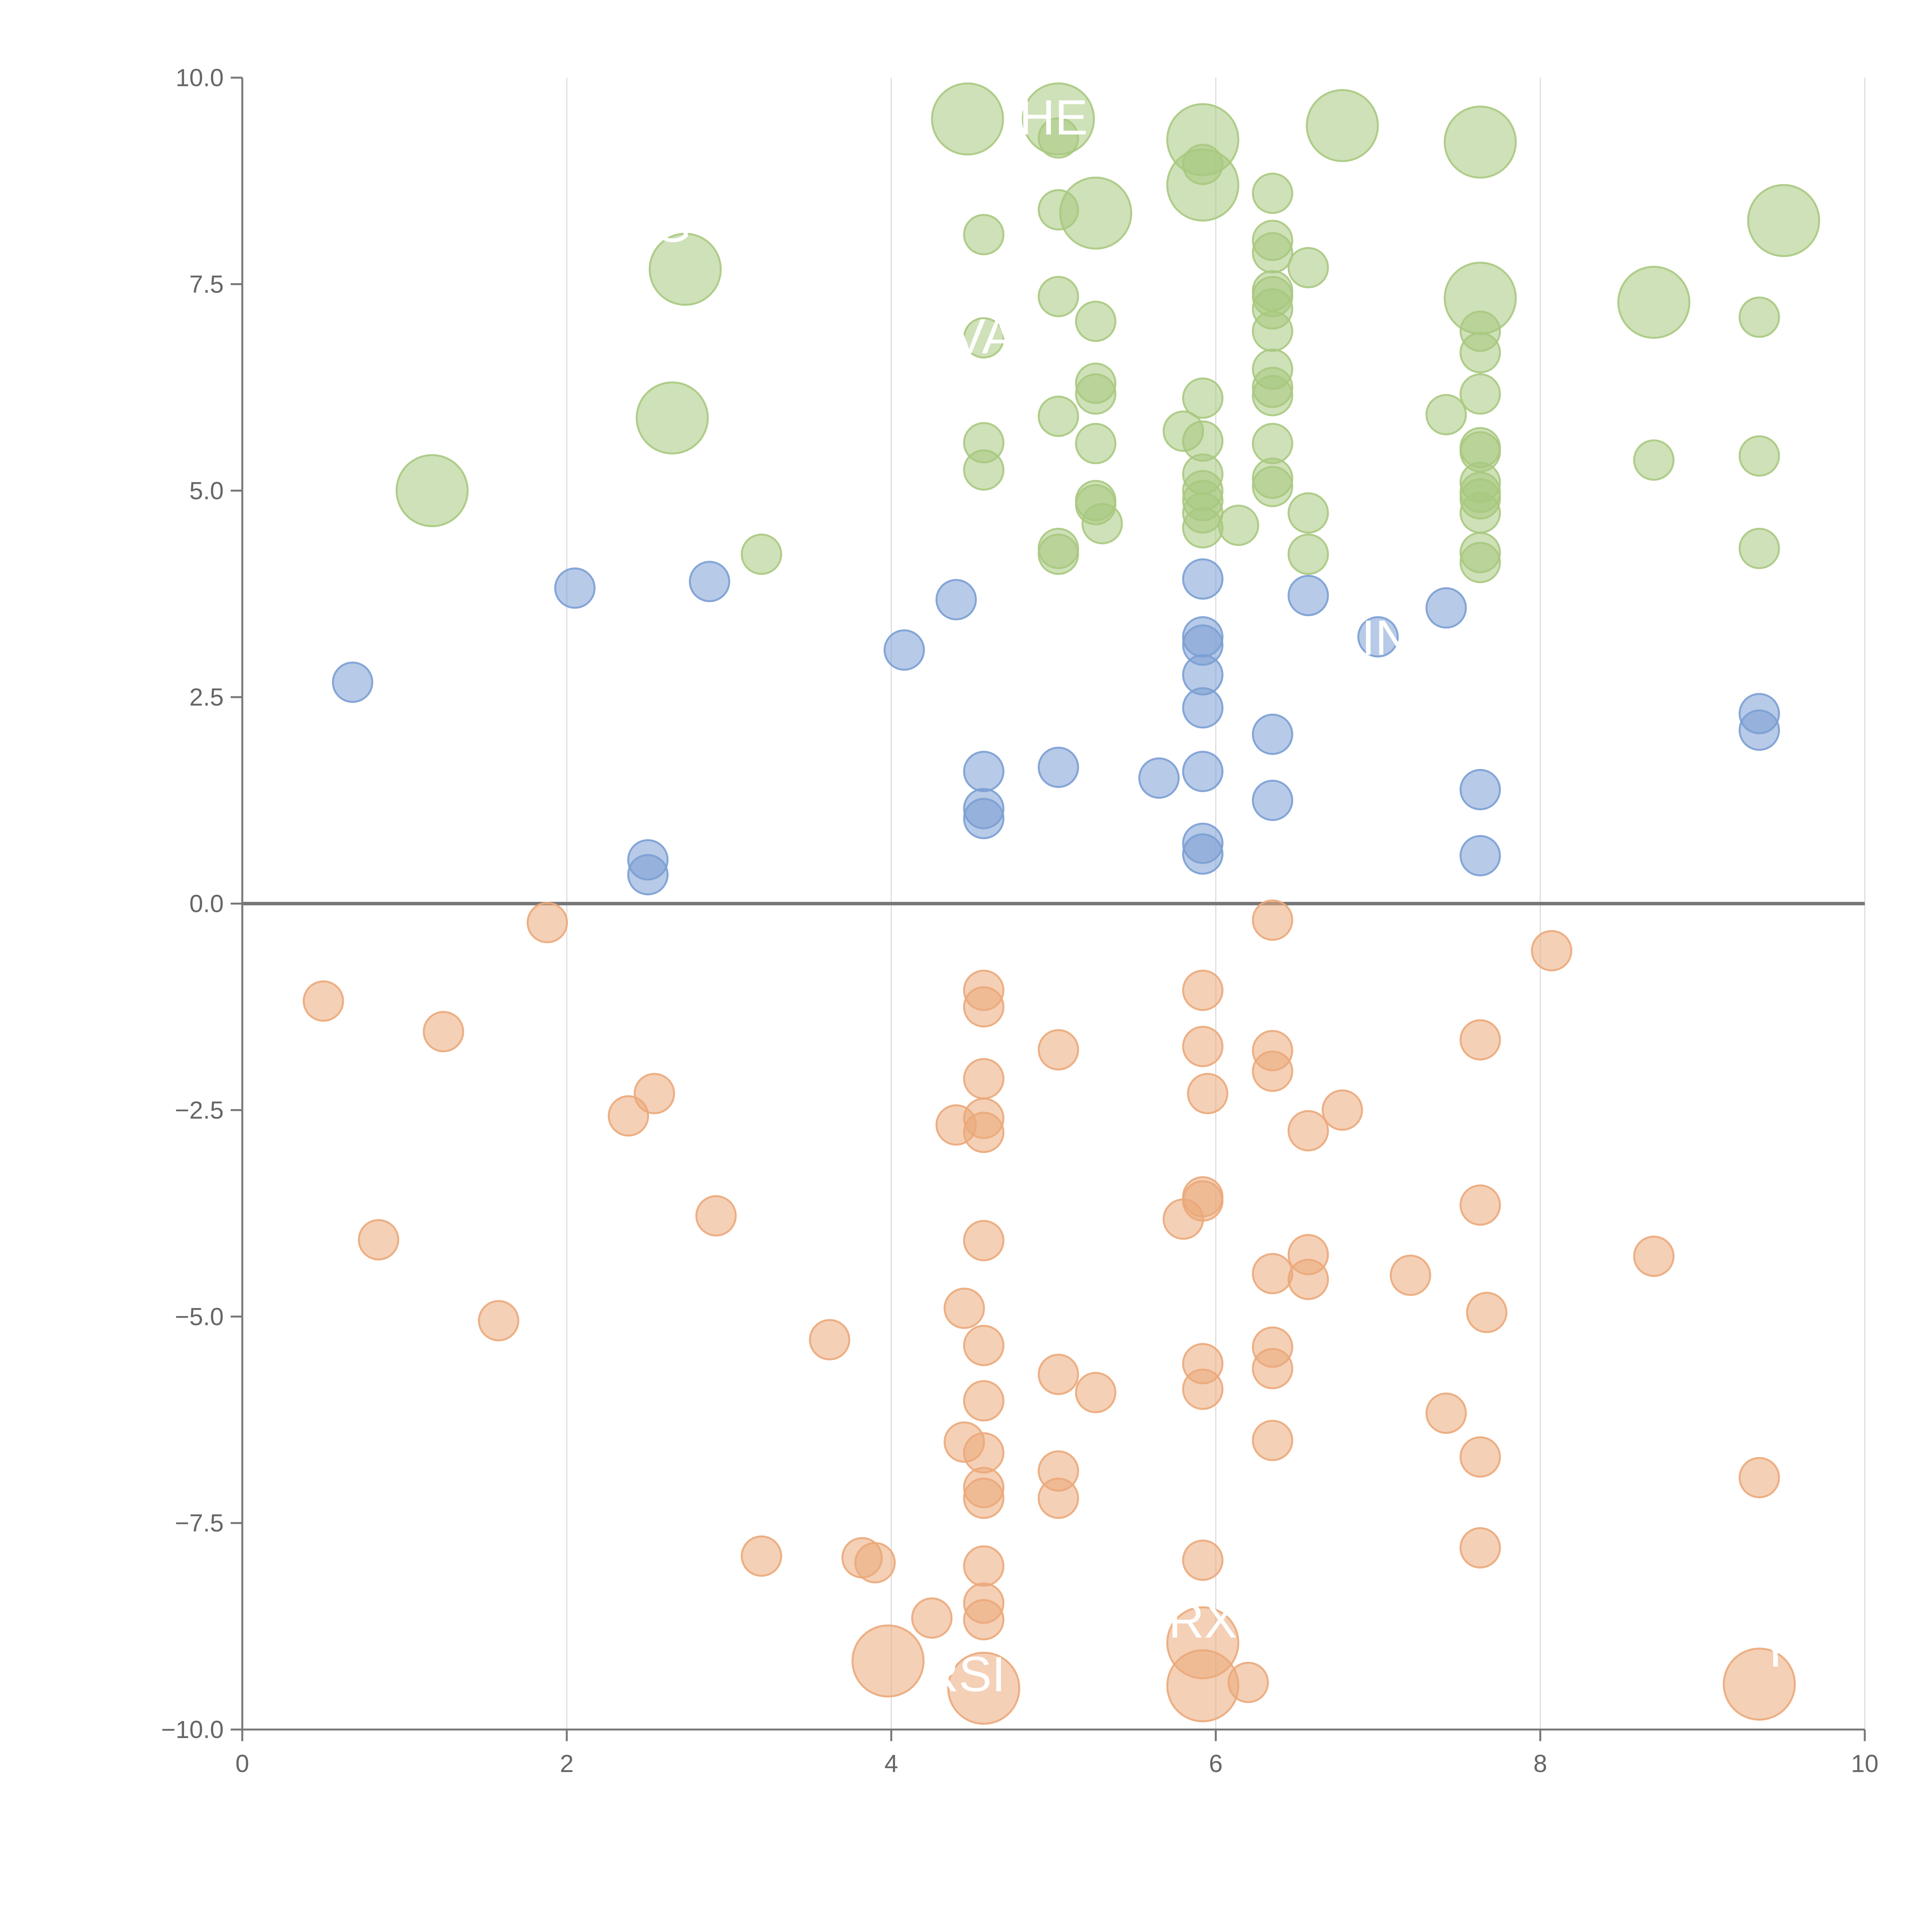 The image size is (1932, 1932). Describe the element at coordinates (242, 1764) in the screenshot. I see `x-tick-label: 0` at that location.